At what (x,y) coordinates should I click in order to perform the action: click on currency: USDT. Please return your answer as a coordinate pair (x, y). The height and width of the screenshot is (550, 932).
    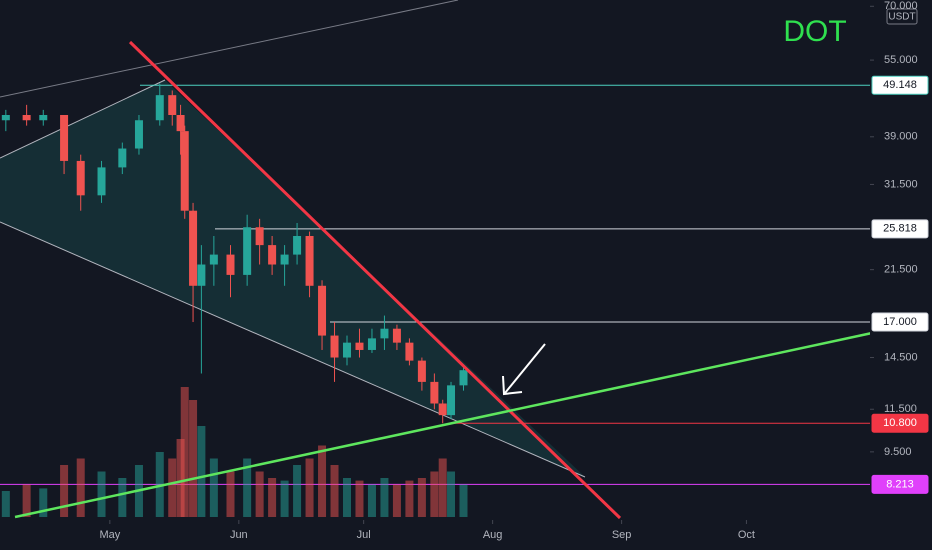
    Looking at the image, I should click on (901, 17).